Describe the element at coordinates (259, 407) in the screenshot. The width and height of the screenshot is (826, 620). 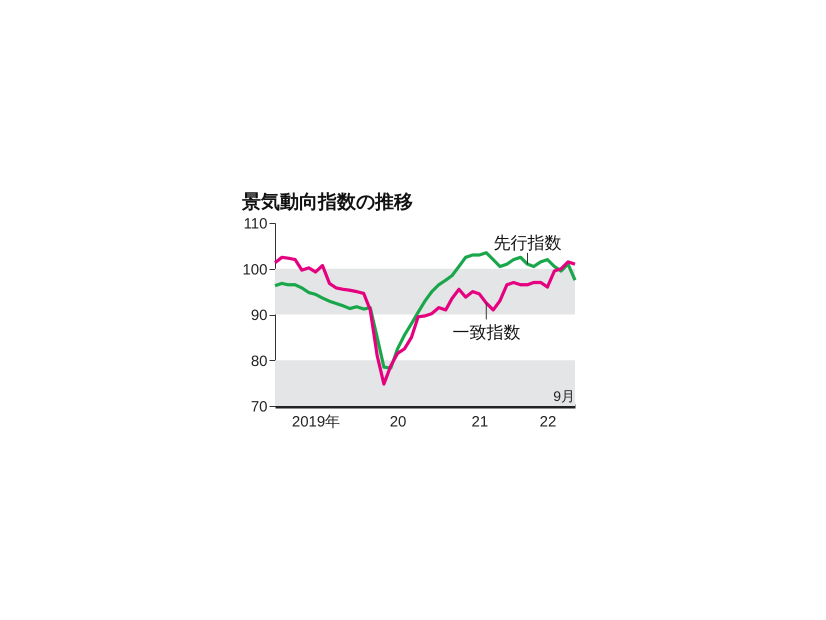
I see `y-tick-label: 70` at that location.